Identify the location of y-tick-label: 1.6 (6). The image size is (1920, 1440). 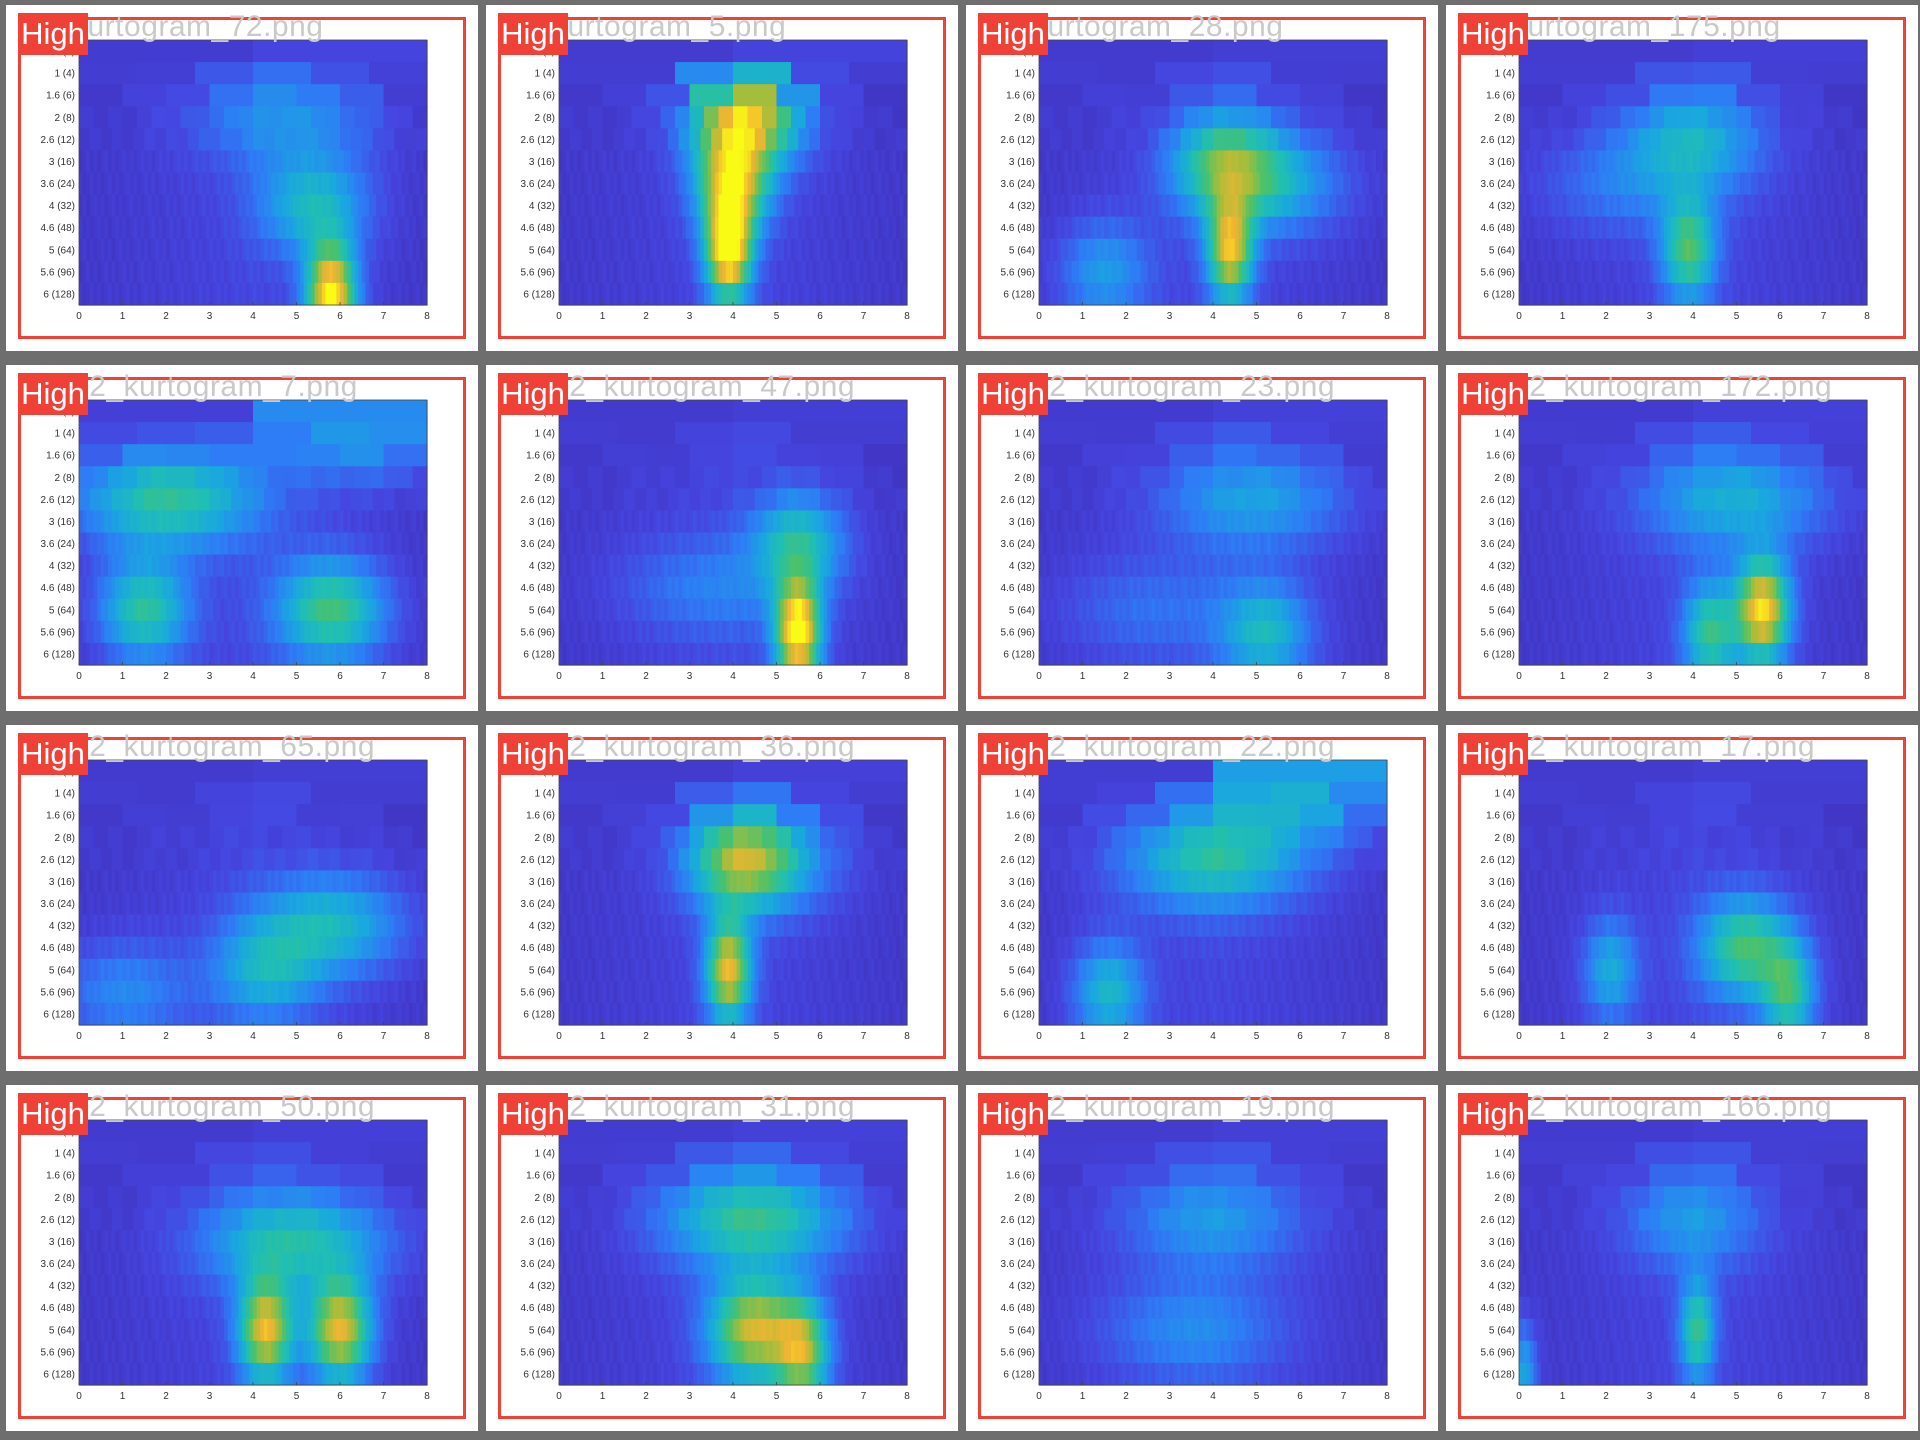
(540, 96).